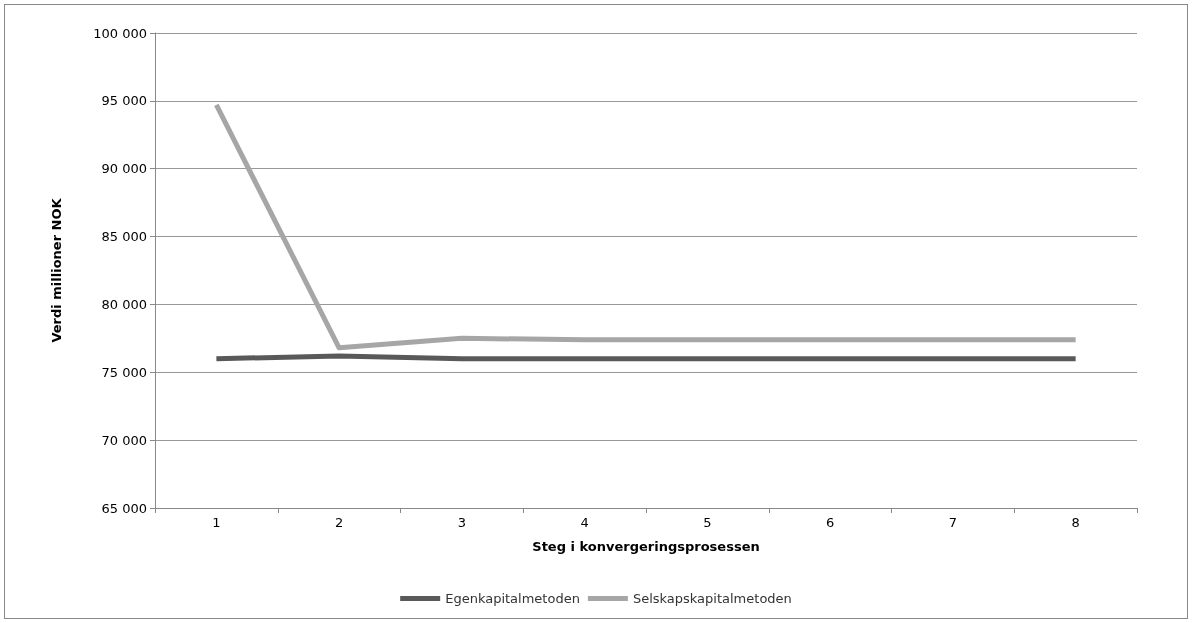 This screenshot has height=623, width=1192. Describe the element at coordinates (124, 304) in the screenshot. I see `y-tick-label: 80 000` at that location.